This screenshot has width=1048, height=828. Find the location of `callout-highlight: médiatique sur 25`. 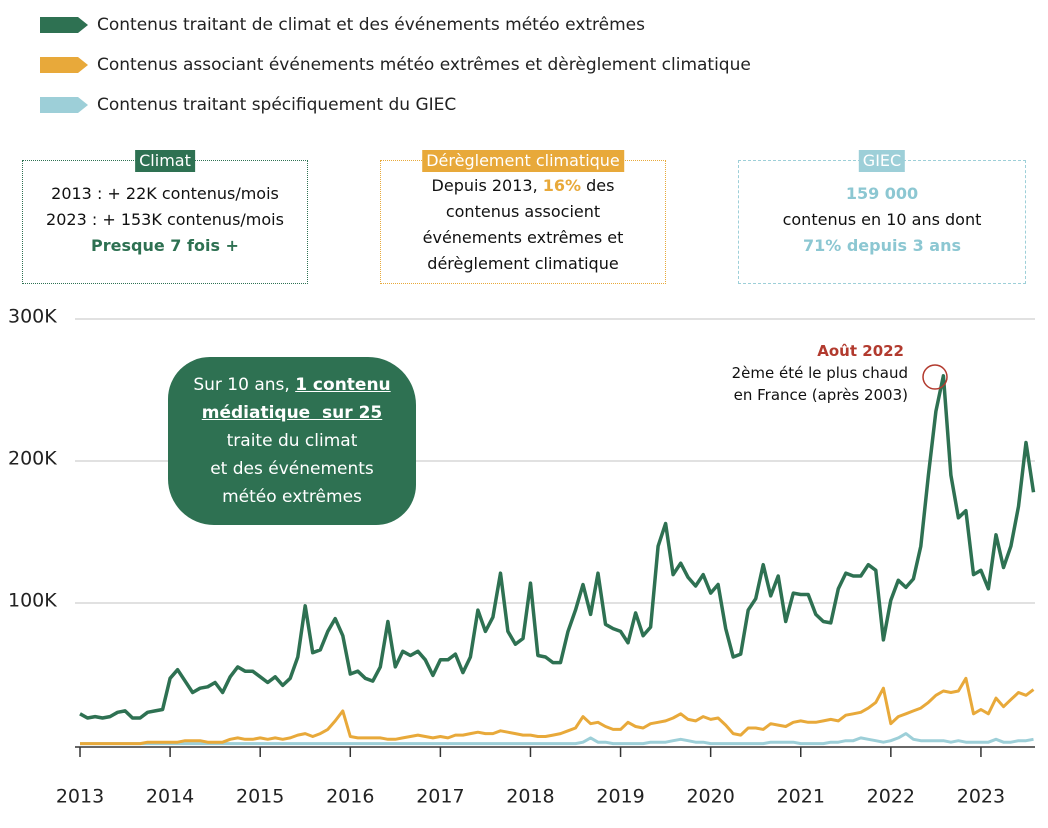

callout-highlight: médiatique sur 25 is located at coordinates (292, 413).